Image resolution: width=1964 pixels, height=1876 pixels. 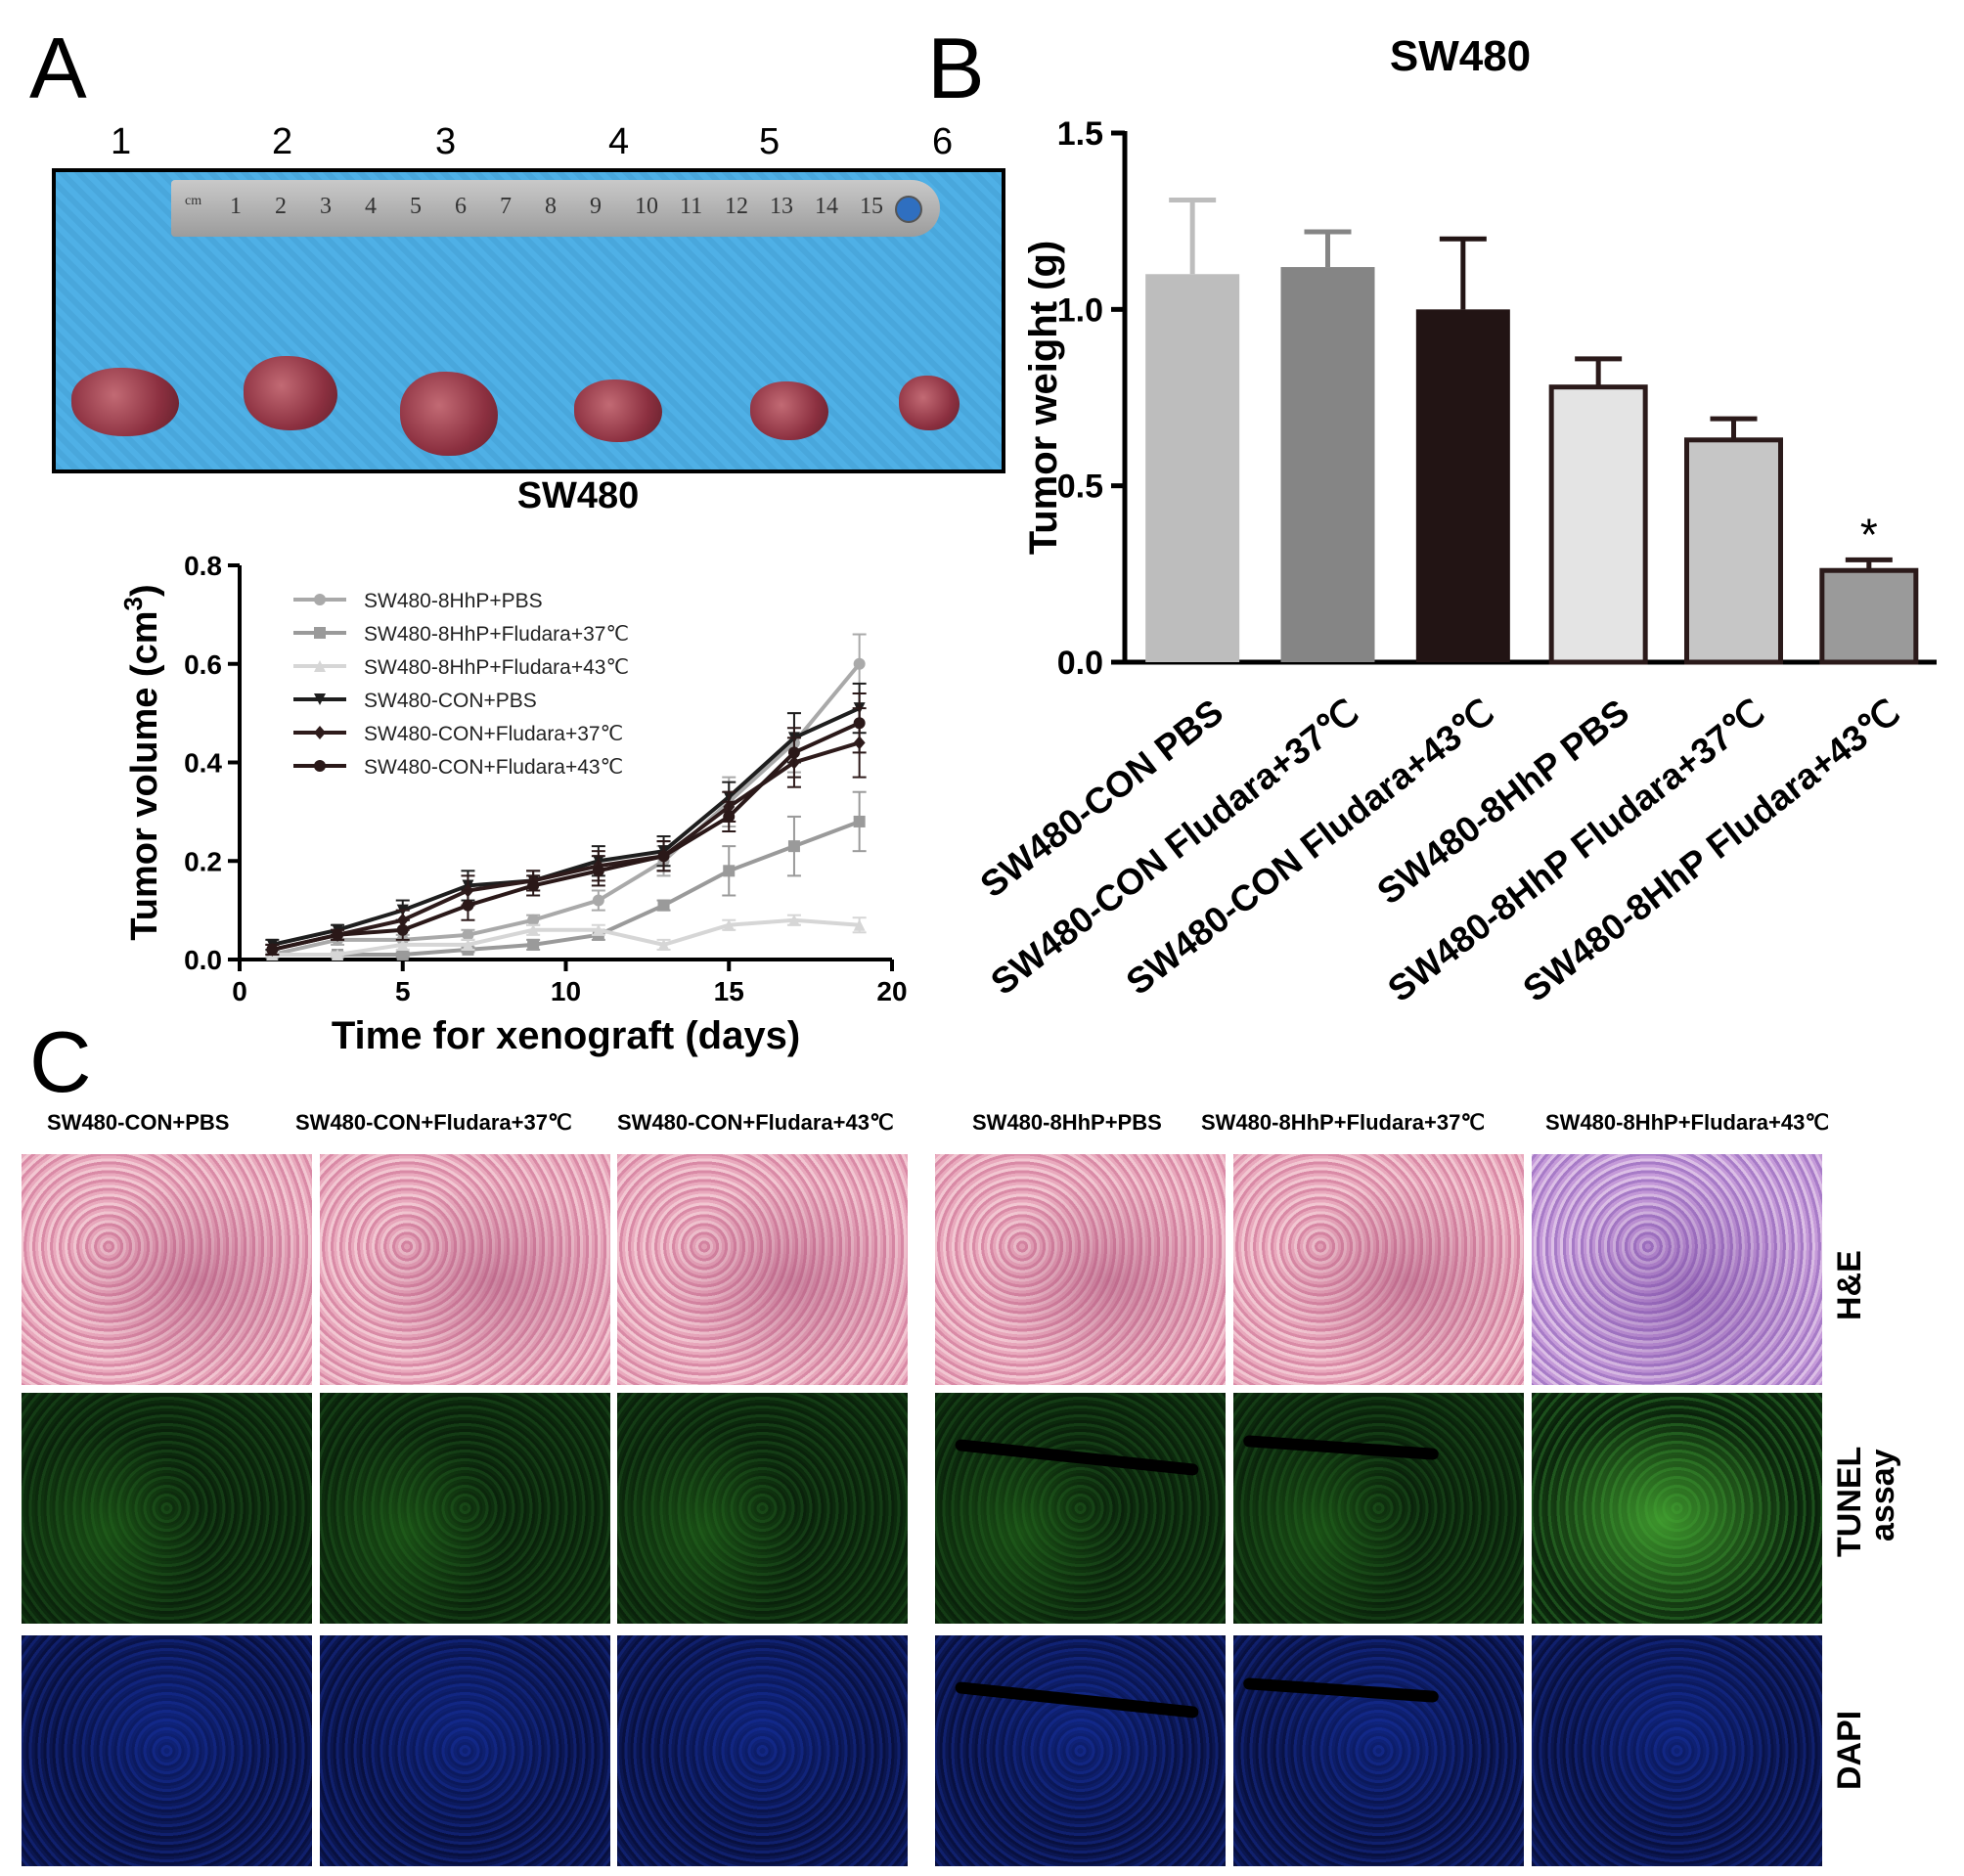 What do you see at coordinates (1080, 134) in the screenshot?
I see `y-tick-label: 1.5` at bounding box center [1080, 134].